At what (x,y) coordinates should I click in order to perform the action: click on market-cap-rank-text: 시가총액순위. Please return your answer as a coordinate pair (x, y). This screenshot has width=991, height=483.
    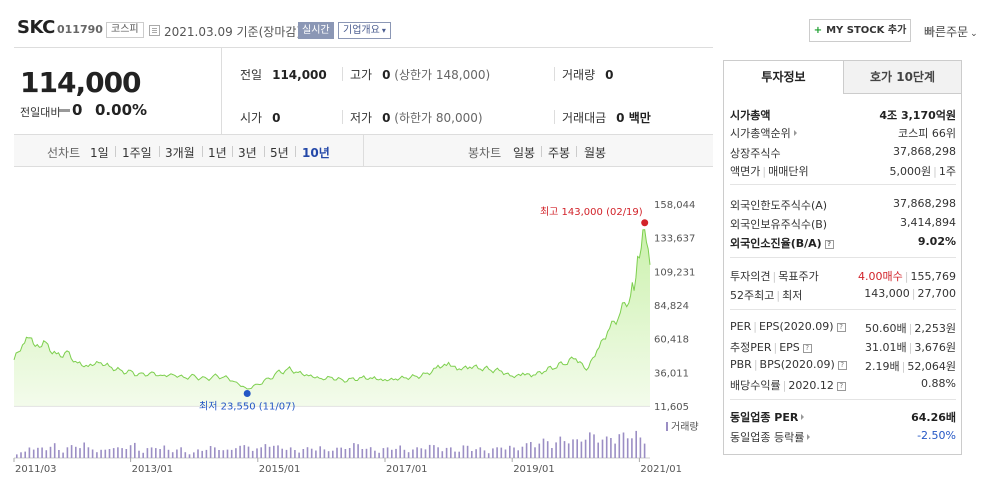
    Looking at the image, I should click on (760, 133).